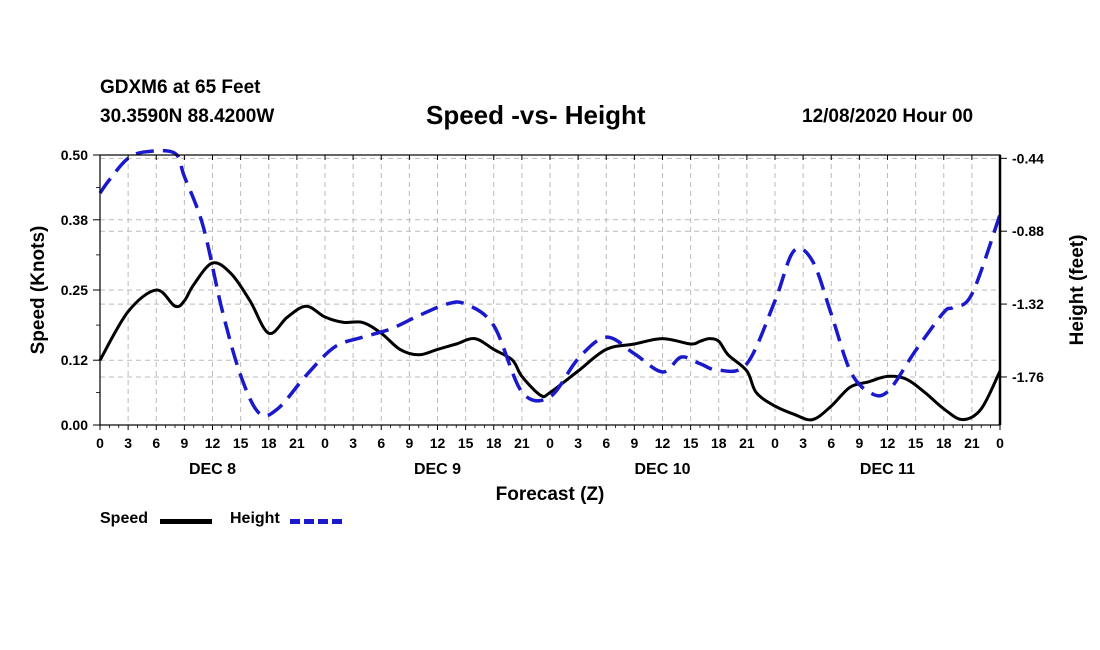 The image size is (1100, 650). Describe the element at coordinates (74, 155) in the screenshot. I see `y-tick-label: 0.50` at that location.